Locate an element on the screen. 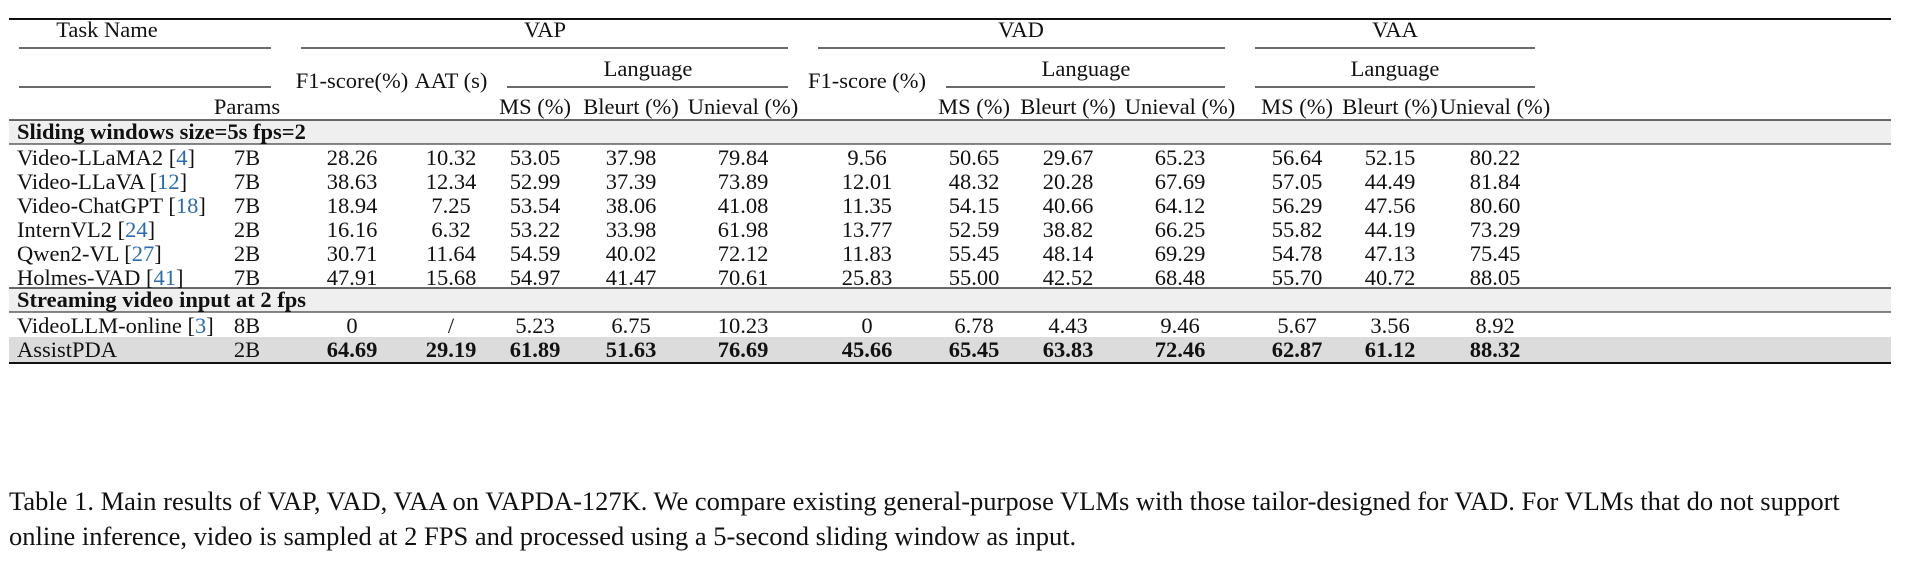  table-cell: 38.06 is located at coordinates (631, 205).